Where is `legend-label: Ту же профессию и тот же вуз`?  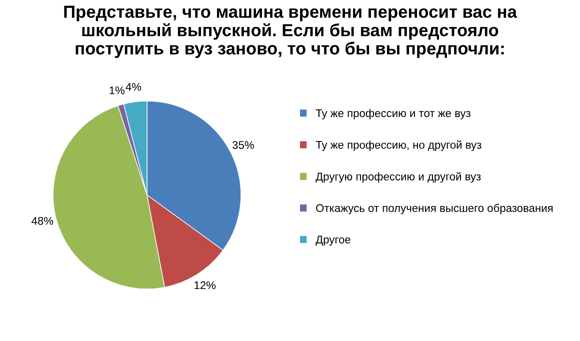 legend-label: Ту же профессию и тот же вуз is located at coordinates (393, 114).